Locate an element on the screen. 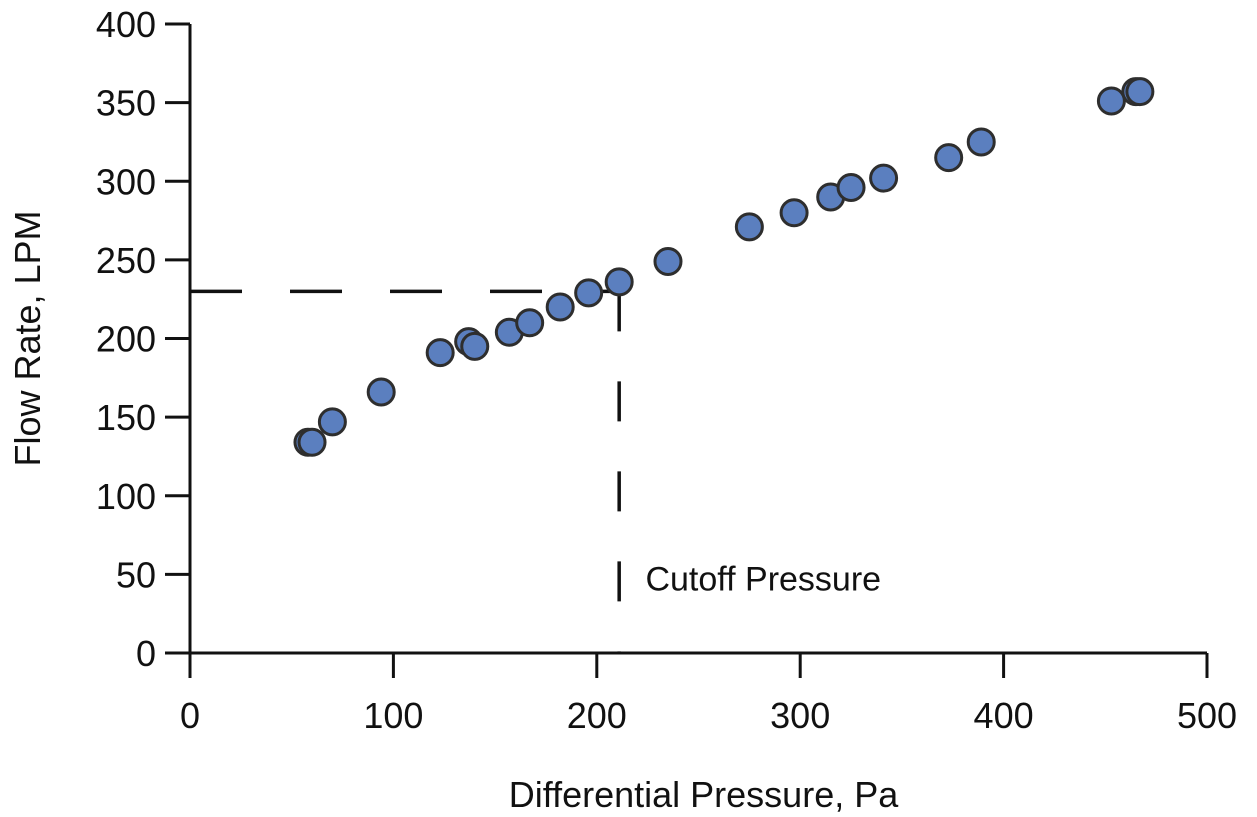 The height and width of the screenshot is (817, 1257). y-axis-ticks: 0 50 100 150 200 250 300 350 400 is located at coordinates (143, 339).